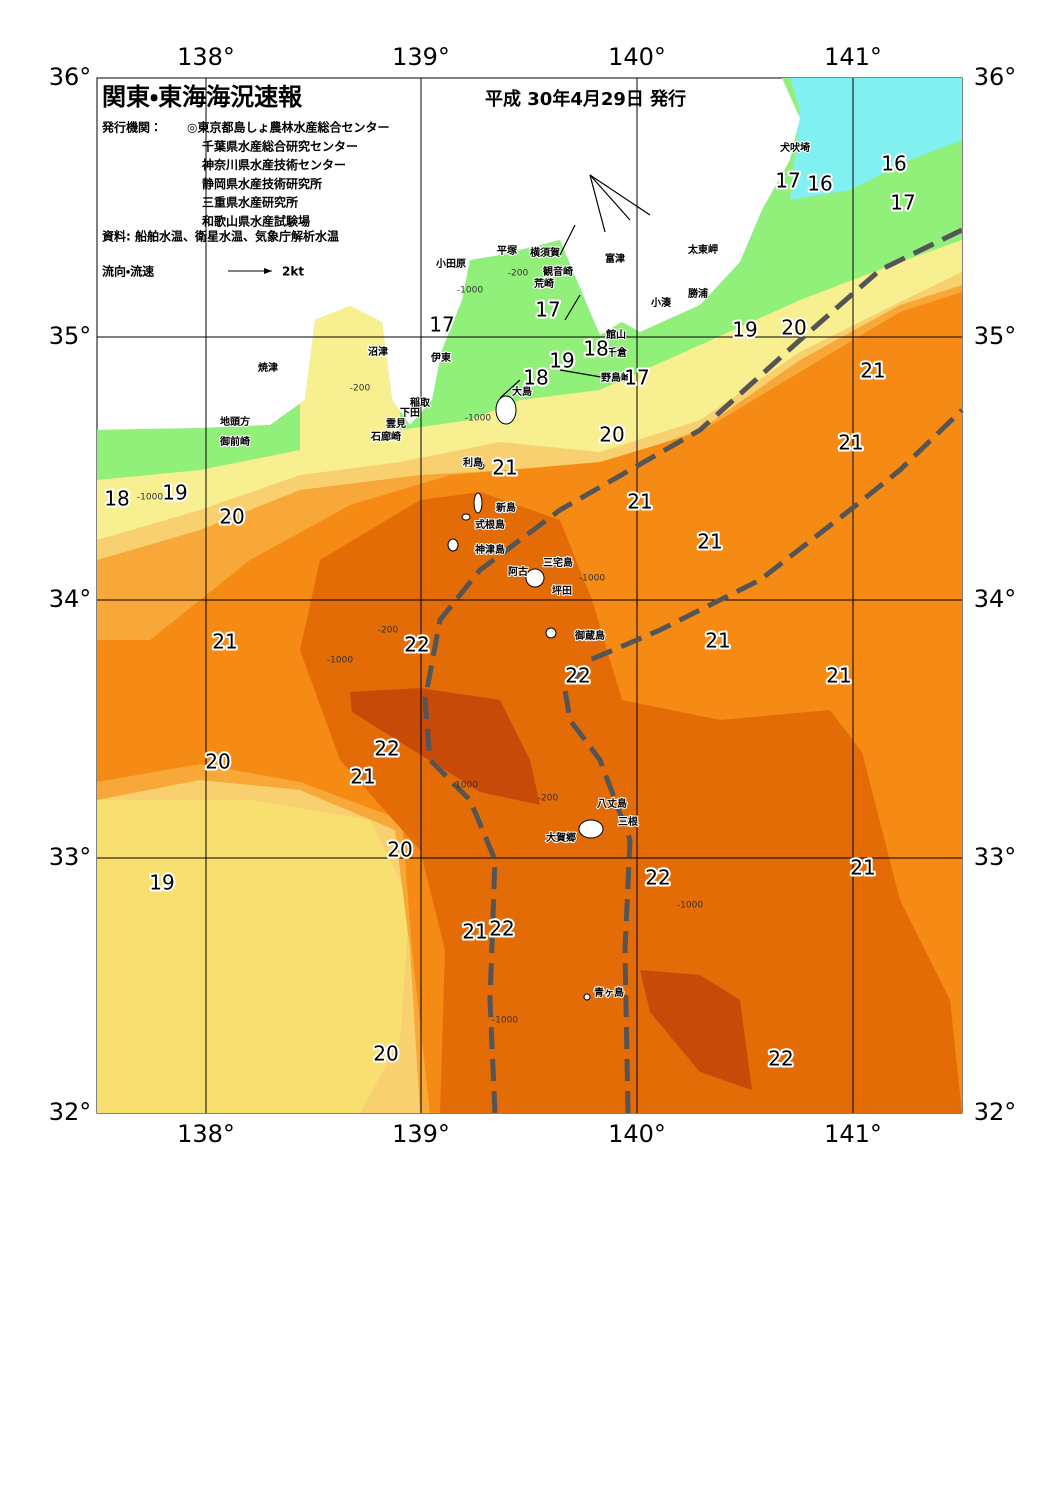 The height and width of the screenshot is (1503, 1064). What do you see at coordinates (268, 367) in the screenshot?
I see `place-label: 焼津` at bounding box center [268, 367].